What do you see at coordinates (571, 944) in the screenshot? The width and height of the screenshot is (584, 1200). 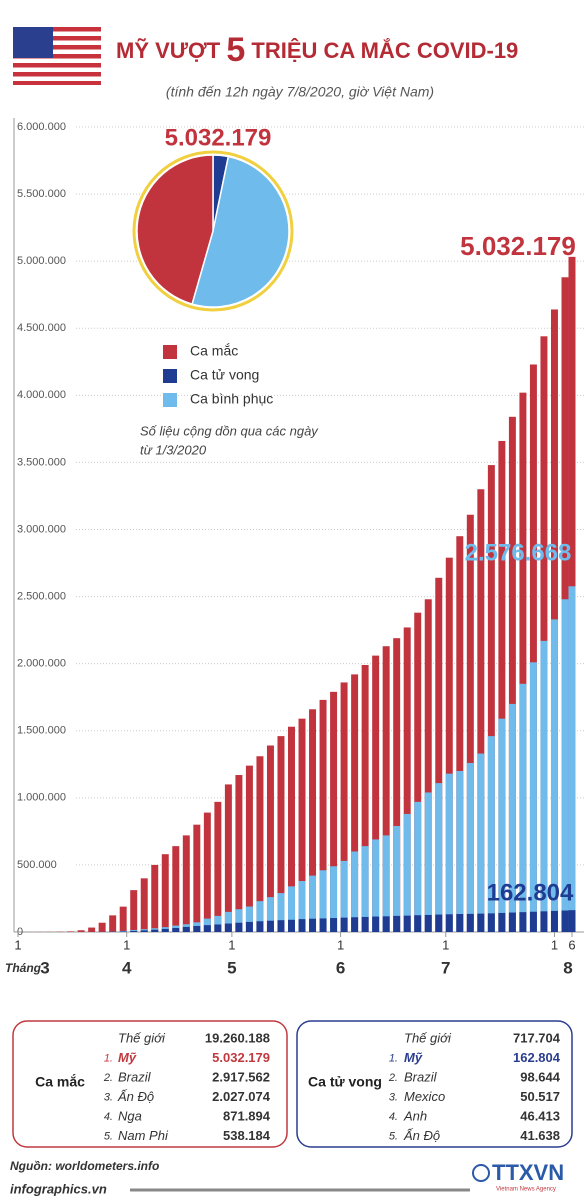 I see `x-tick-label: 6` at bounding box center [571, 944].